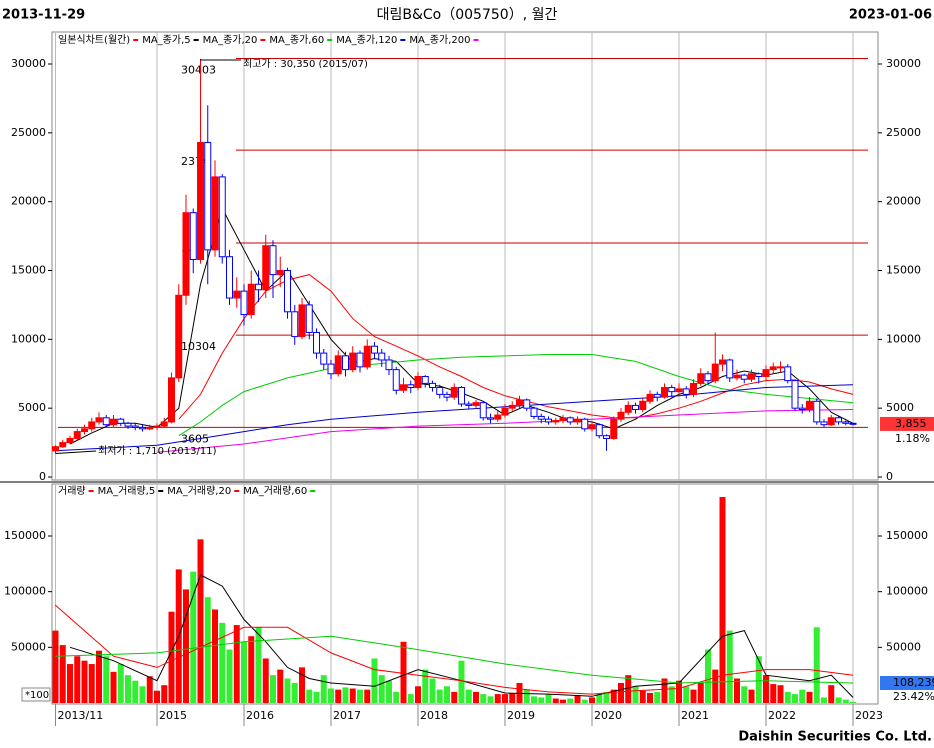 The height and width of the screenshot is (748, 934). I want to click on last-volume-label: 108,239, so click(913, 682).